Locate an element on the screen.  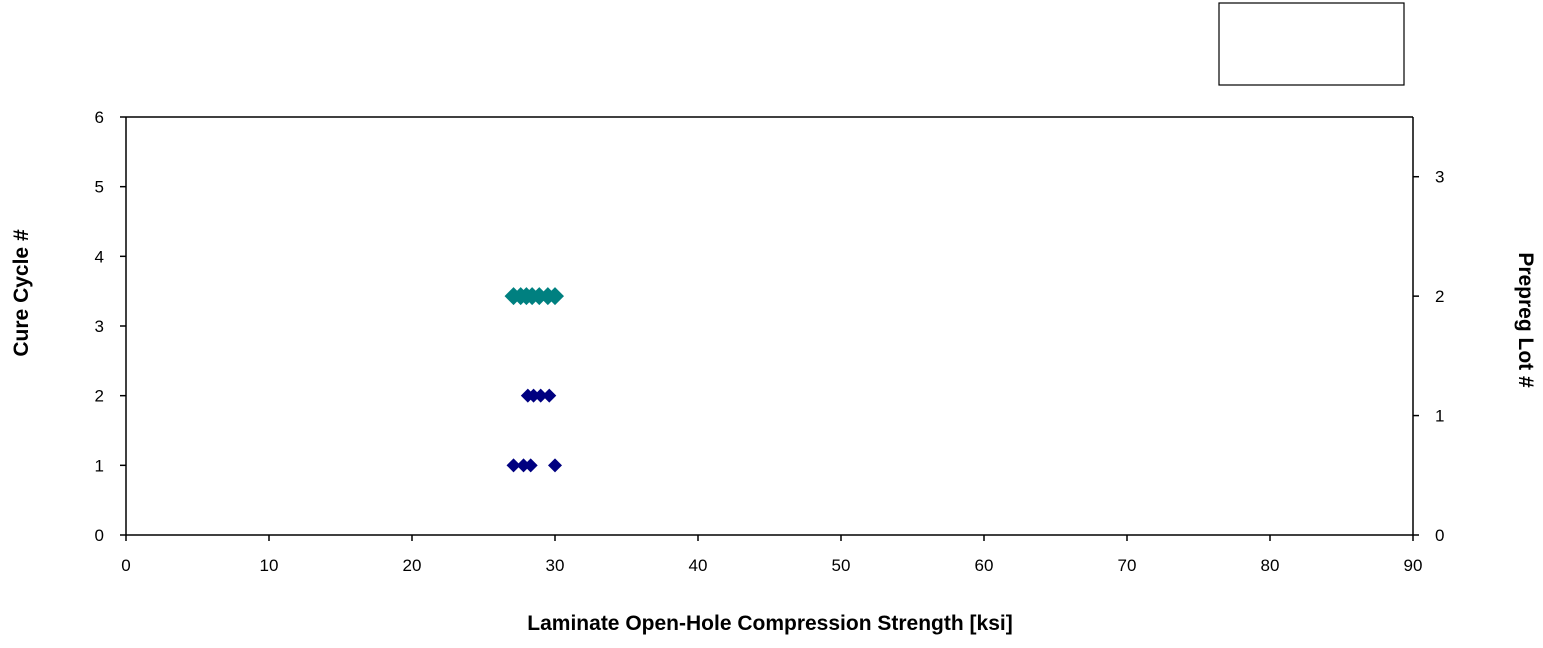
y2-axis-title: Prepreg Lot # is located at coordinates (1525, 320).